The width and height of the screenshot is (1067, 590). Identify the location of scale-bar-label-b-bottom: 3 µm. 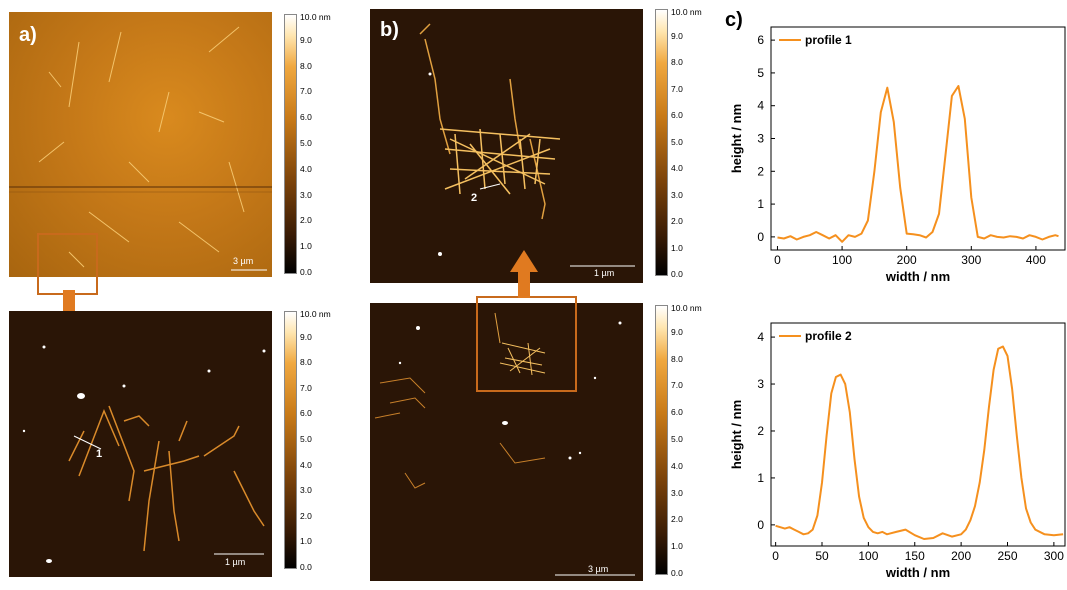
(598, 569).